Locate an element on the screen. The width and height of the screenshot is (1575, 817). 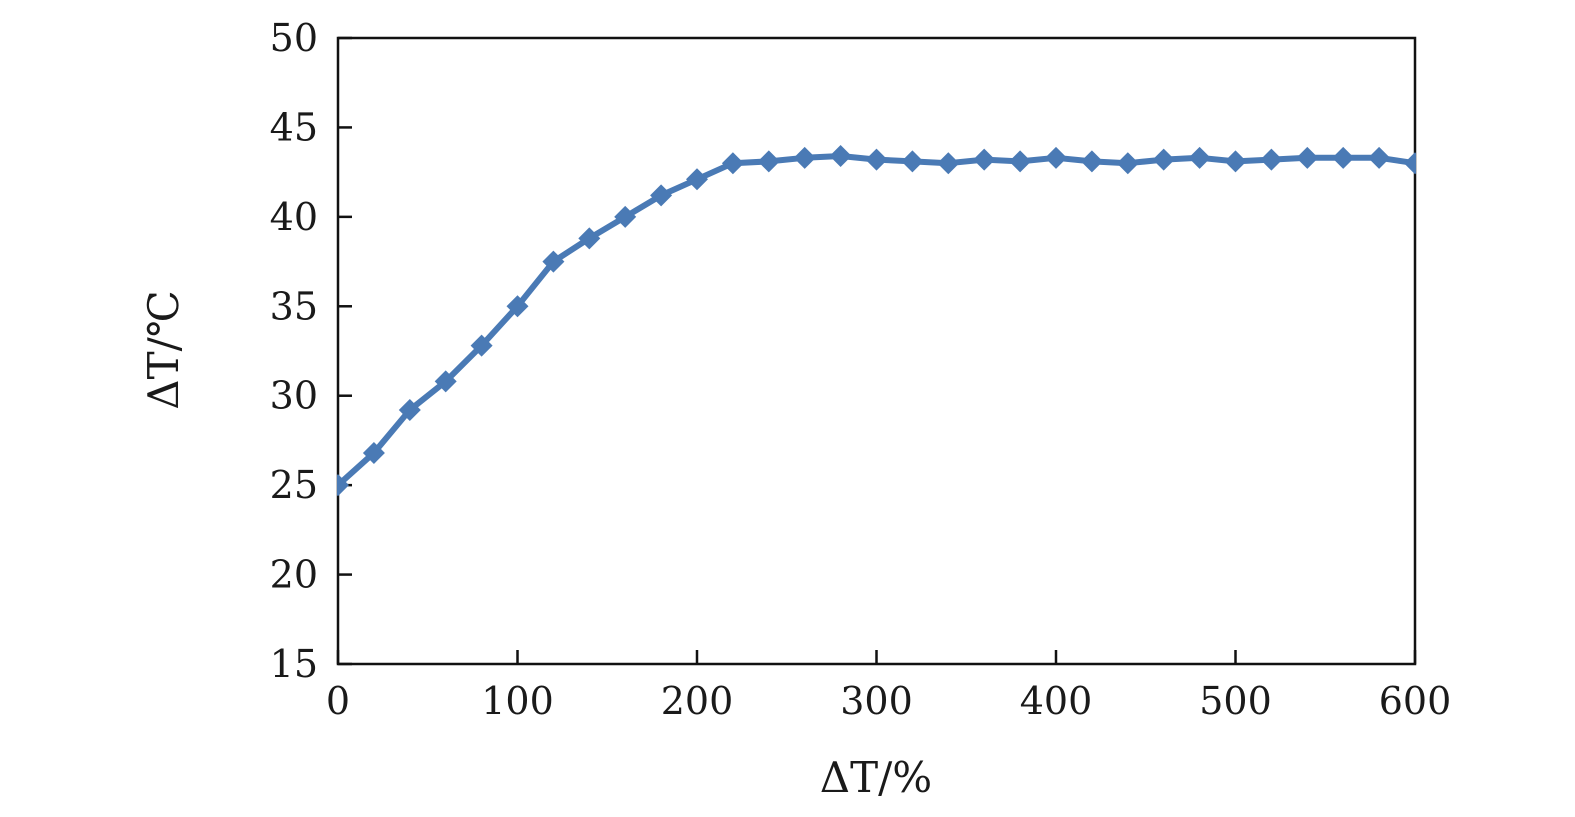
x-tick-label: 300 is located at coordinates (876, 701).